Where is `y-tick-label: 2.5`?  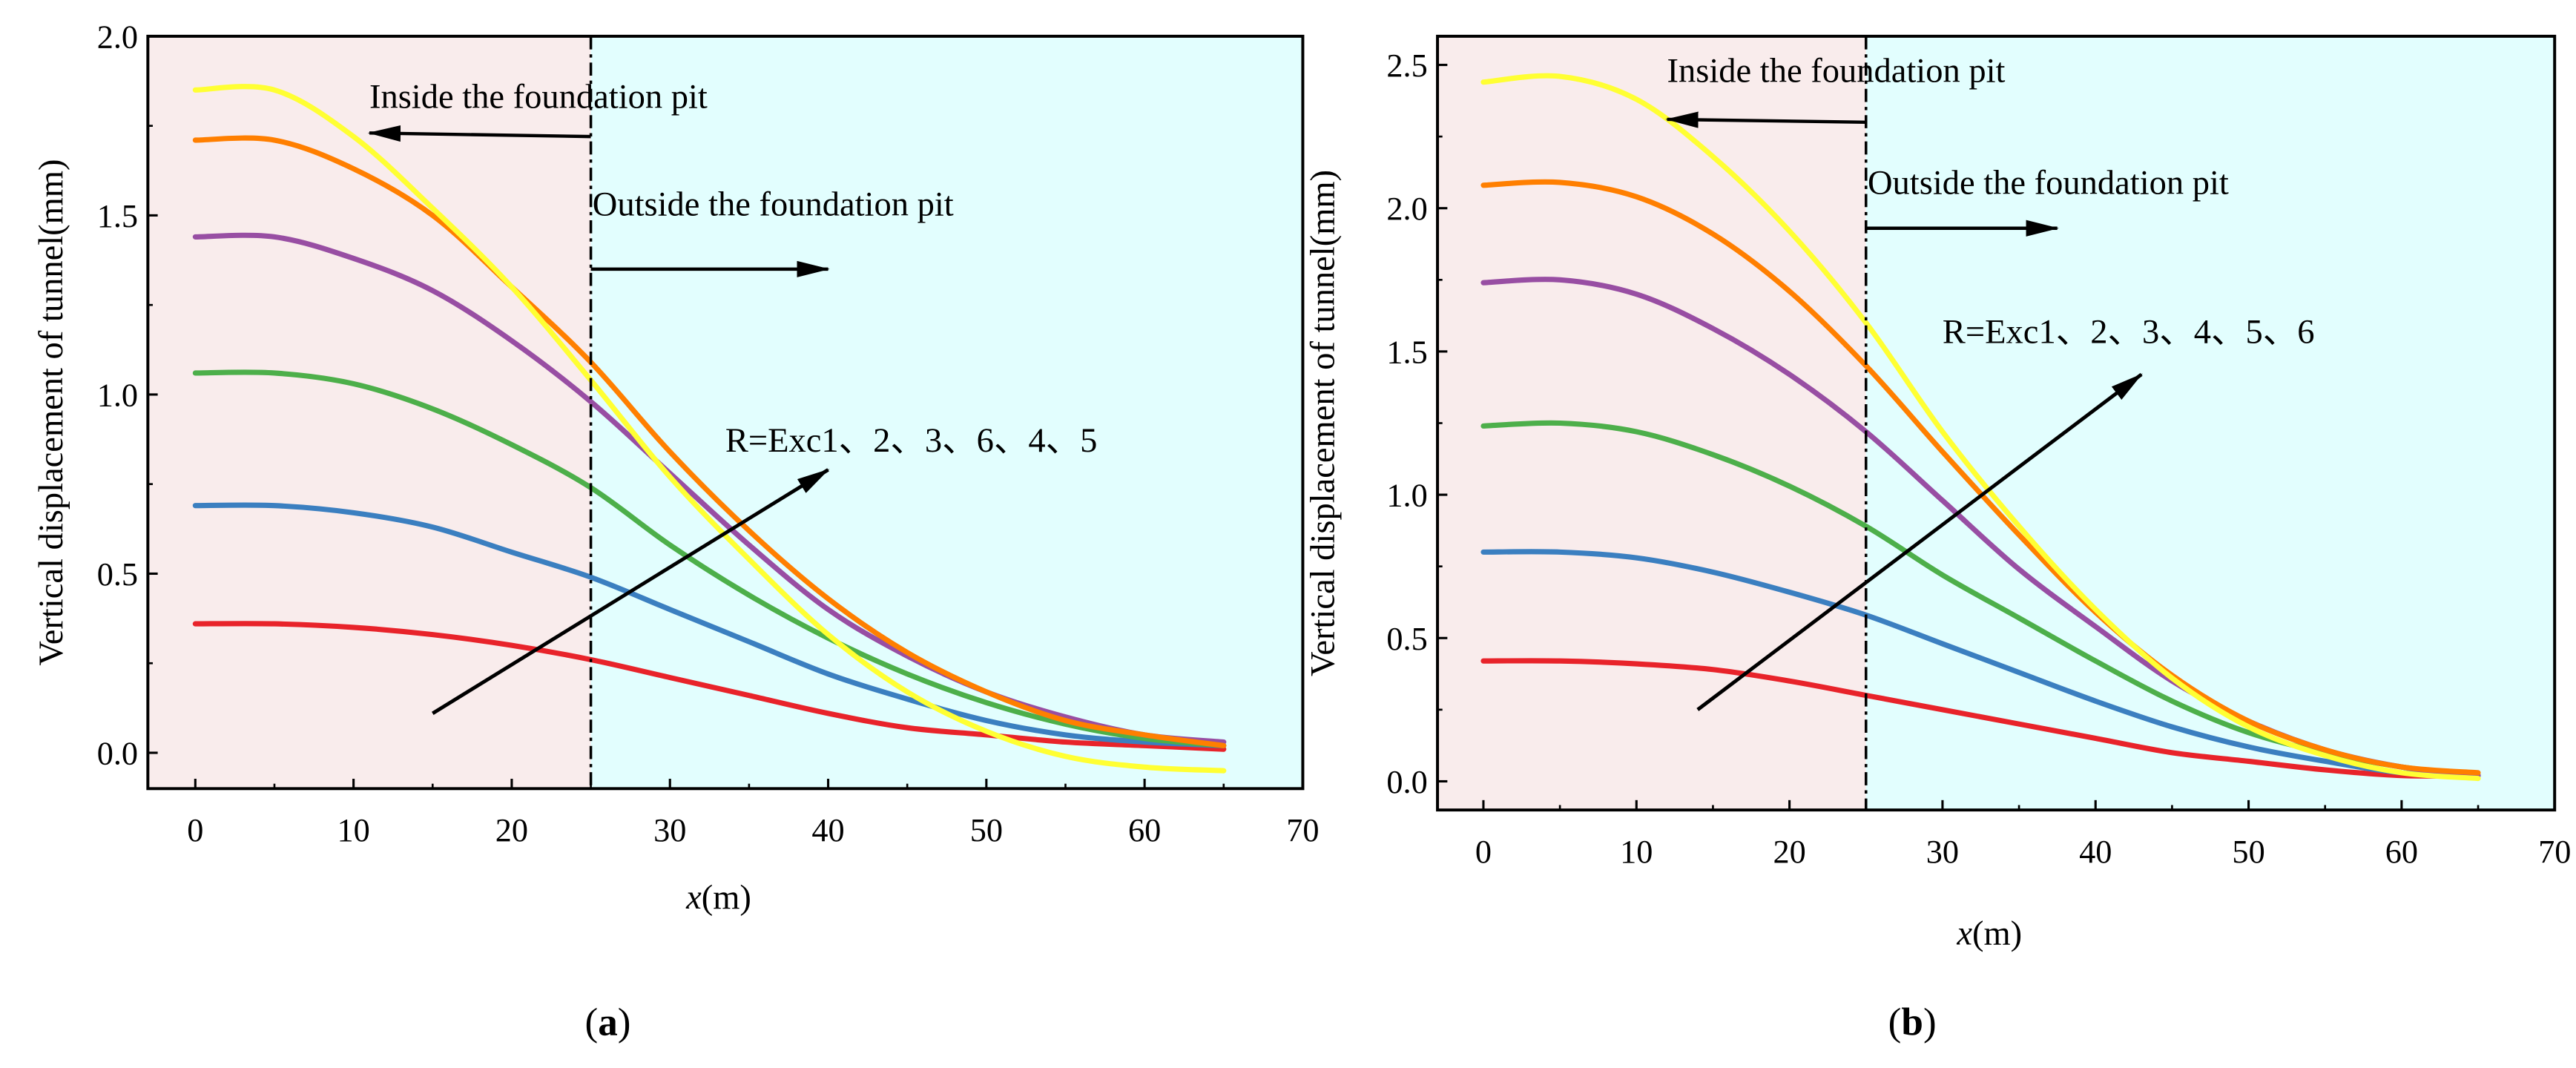 y-tick-label: 2.5 is located at coordinates (1406, 65).